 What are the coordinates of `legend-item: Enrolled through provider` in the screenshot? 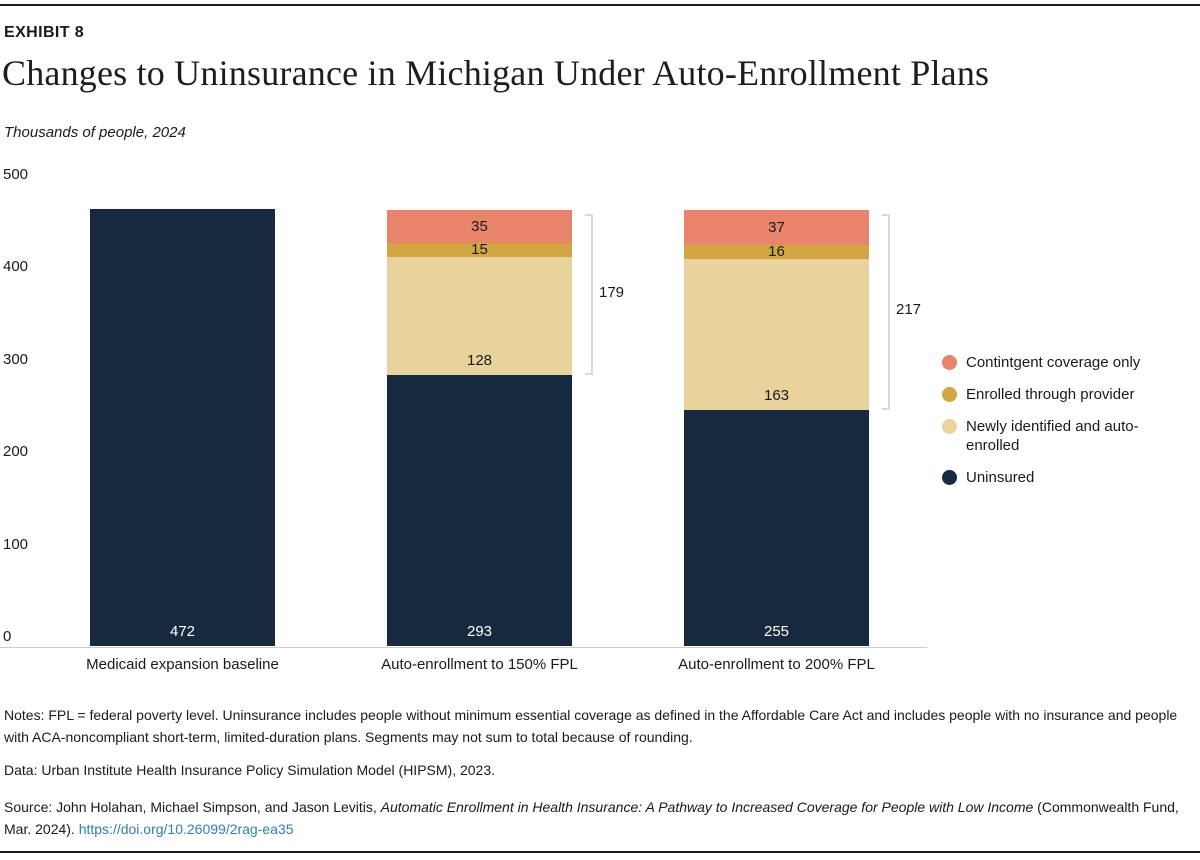 It's located at (1057, 394).